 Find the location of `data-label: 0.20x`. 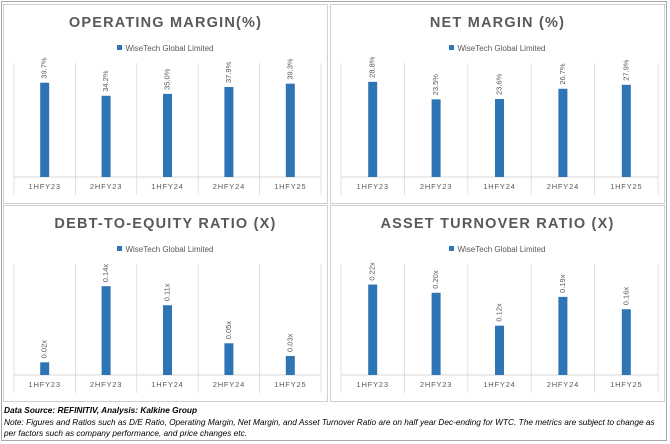

data-label: 0.20x is located at coordinates (435, 279).